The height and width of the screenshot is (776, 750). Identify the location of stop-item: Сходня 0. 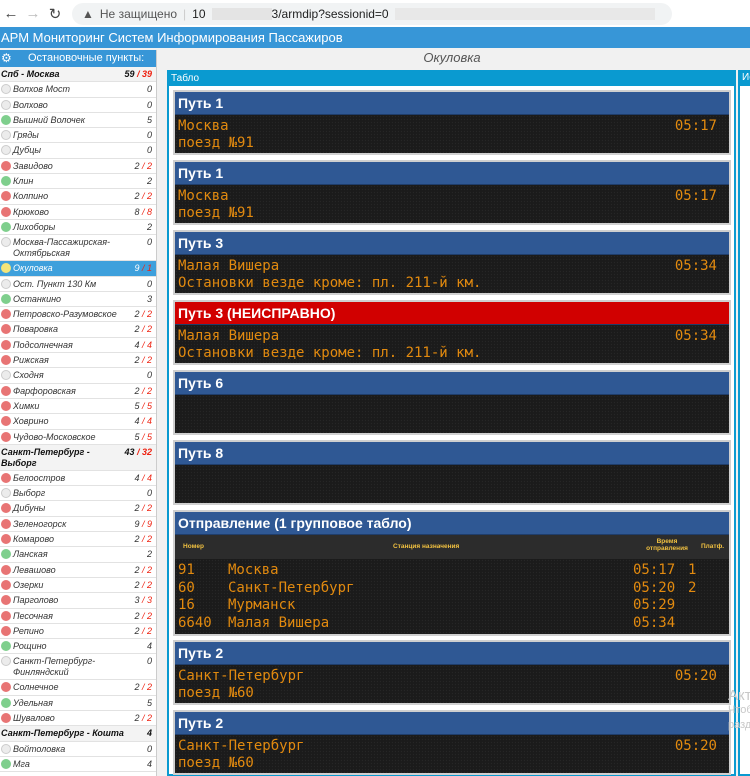
(78, 376).